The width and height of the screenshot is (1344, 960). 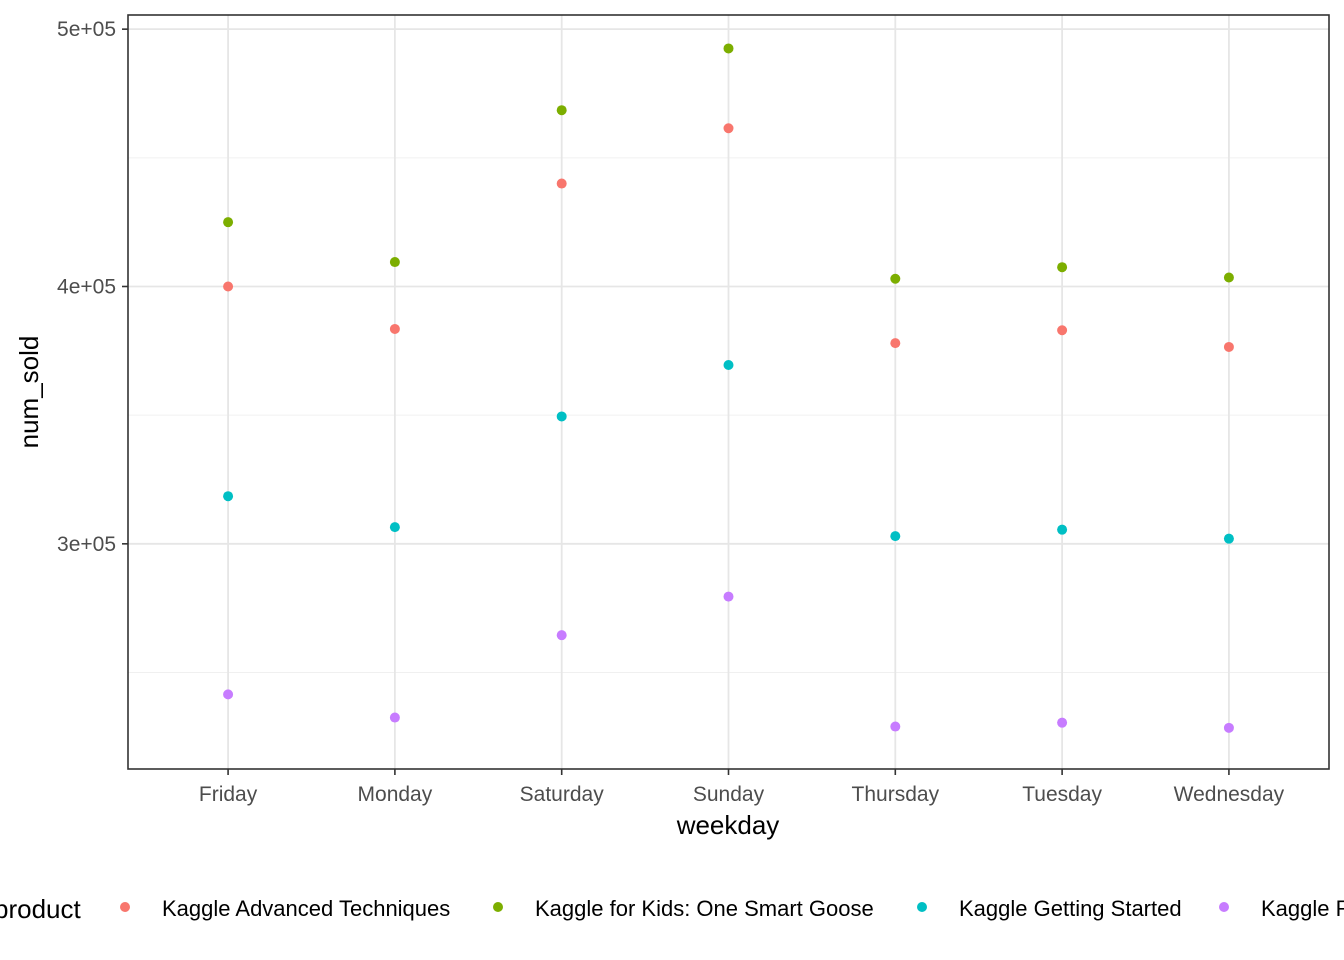 What do you see at coordinates (29, 392) in the screenshot?
I see `y-axis-title: num_sold` at bounding box center [29, 392].